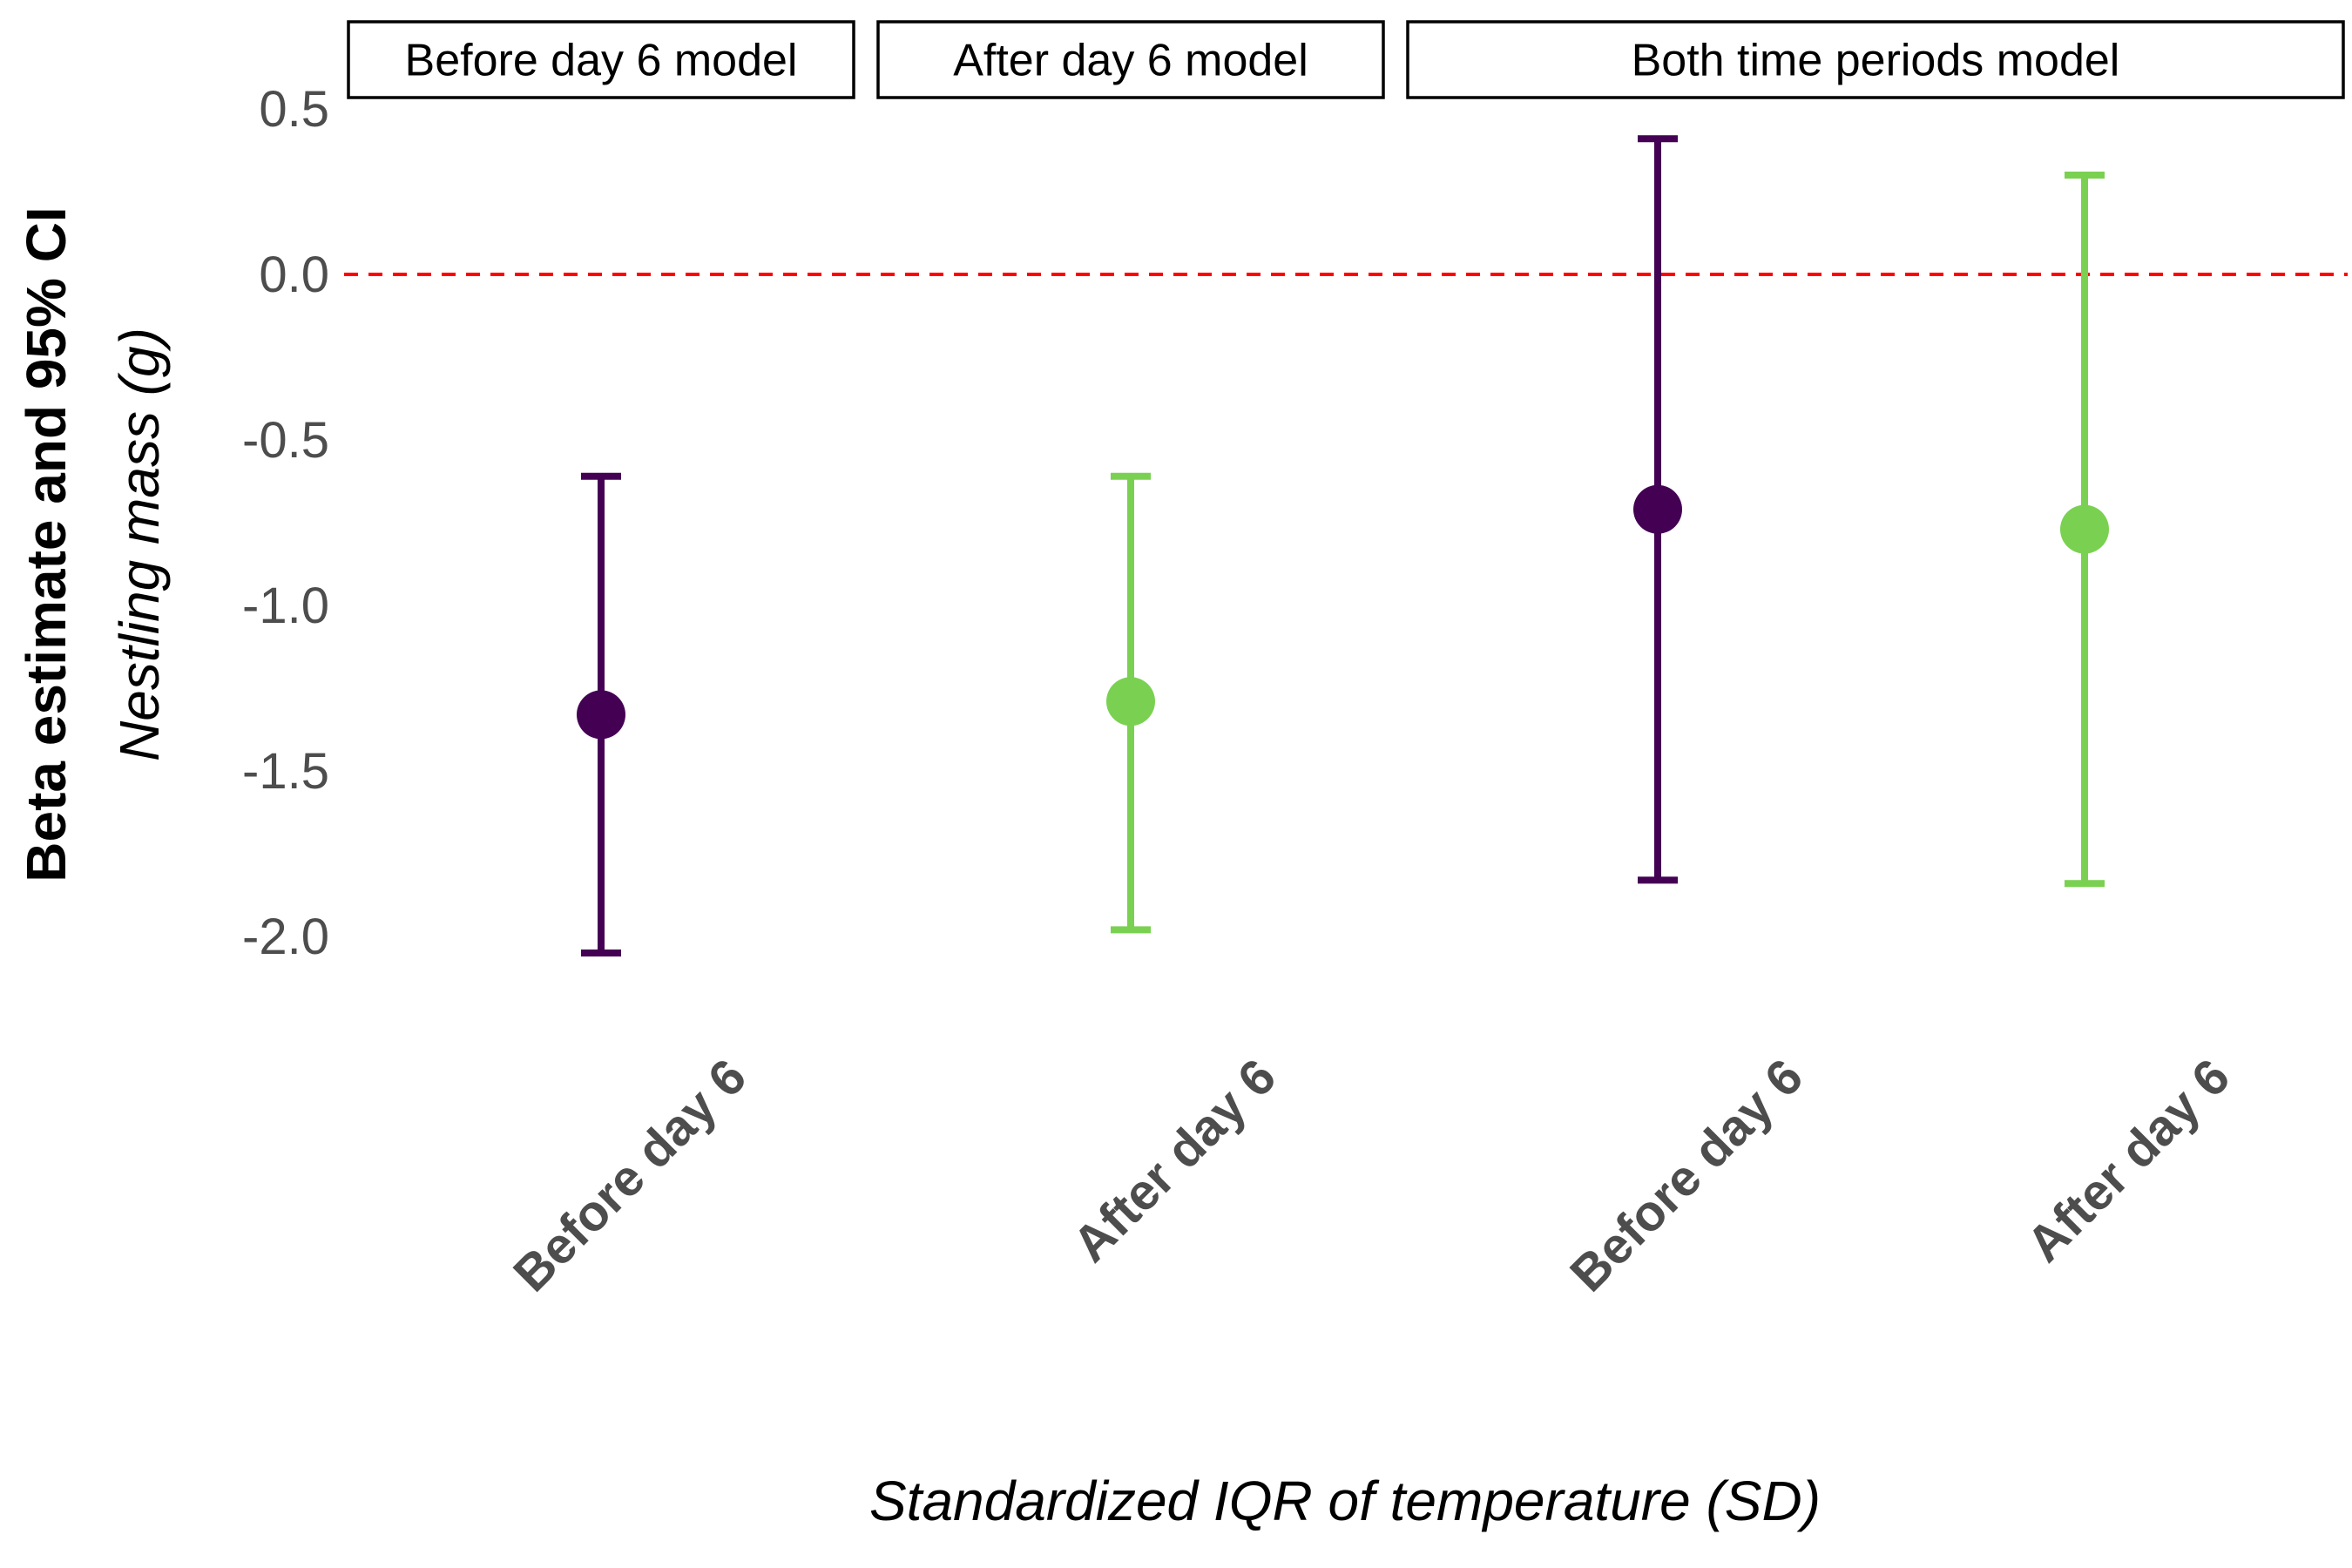 The height and width of the screenshot is (1568, 2352). I want to click on y-axis-title-main: Beta estimate and 95% CI, so click(46, 544).